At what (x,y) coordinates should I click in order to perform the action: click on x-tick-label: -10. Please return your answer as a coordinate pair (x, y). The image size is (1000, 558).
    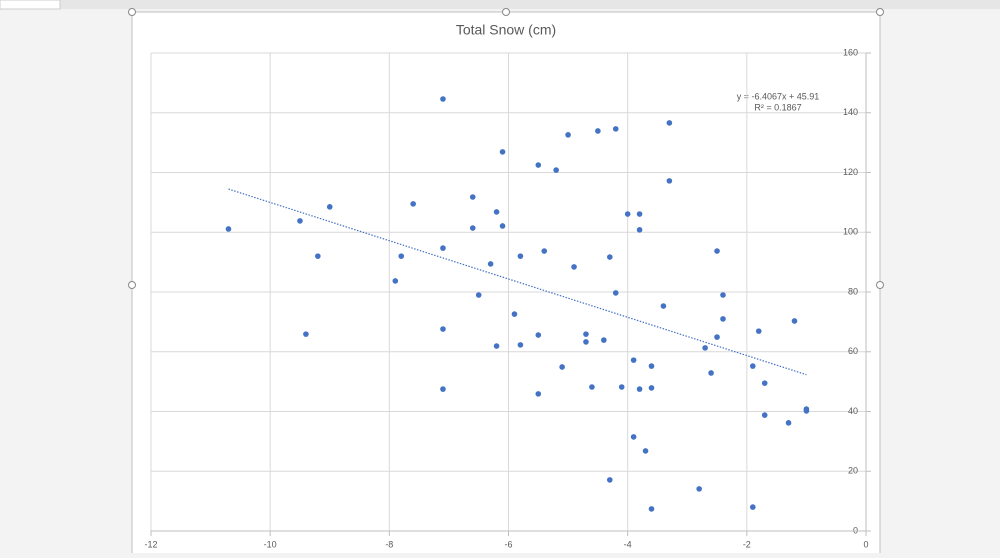
    Looking at the image, I should click on (270, 544).